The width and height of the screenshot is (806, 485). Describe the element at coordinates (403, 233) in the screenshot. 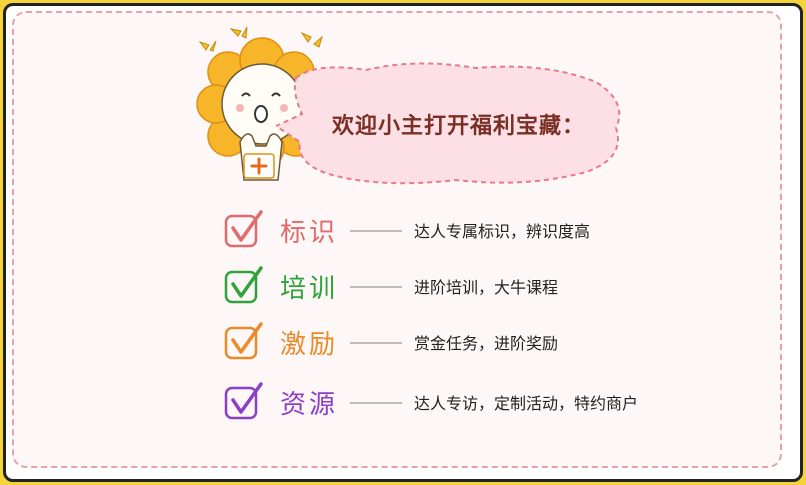

I see `benefit-row-biaoshi: 标识 达人专属标识，辨识度高` at that location.